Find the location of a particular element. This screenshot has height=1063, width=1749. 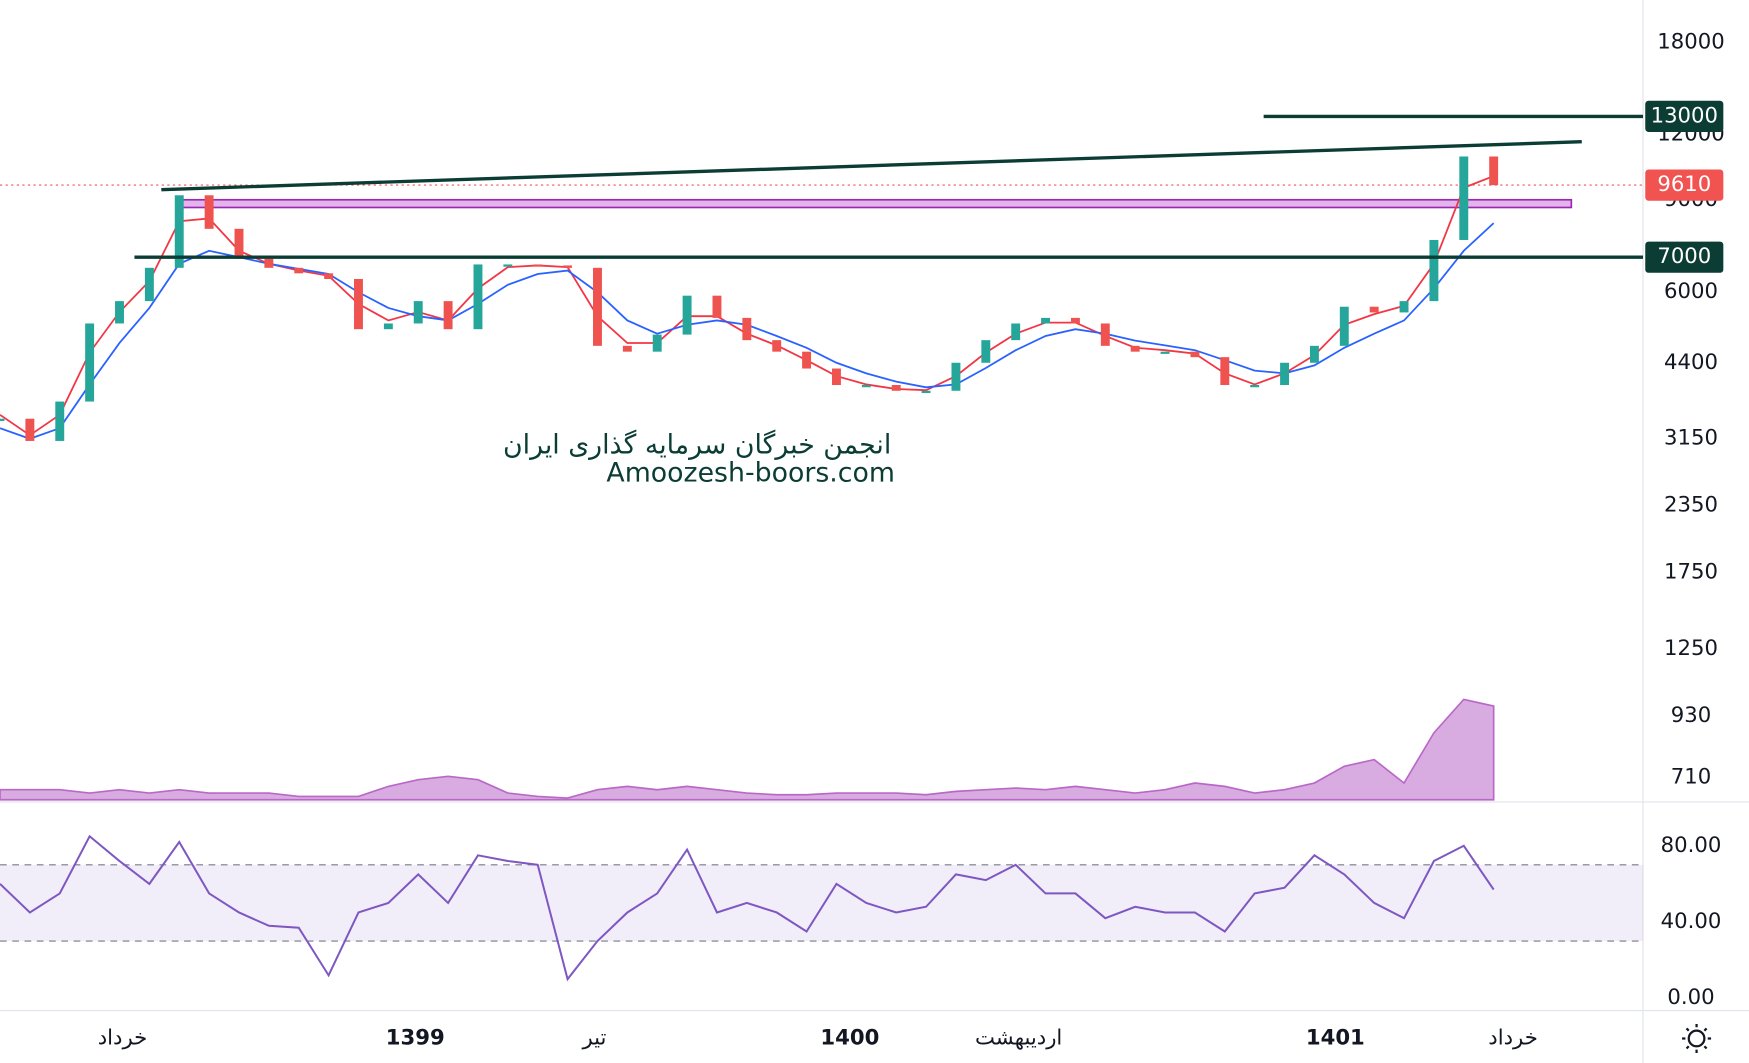

rsi-line is located at coordinates (747, 908).